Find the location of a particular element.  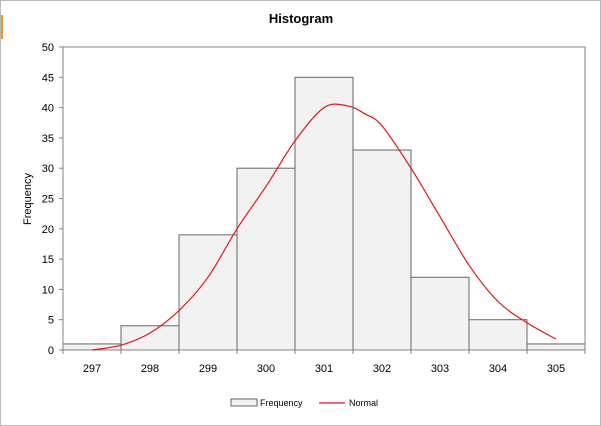

x-tick-label-299: 299 is located at coordinates (208, 369).